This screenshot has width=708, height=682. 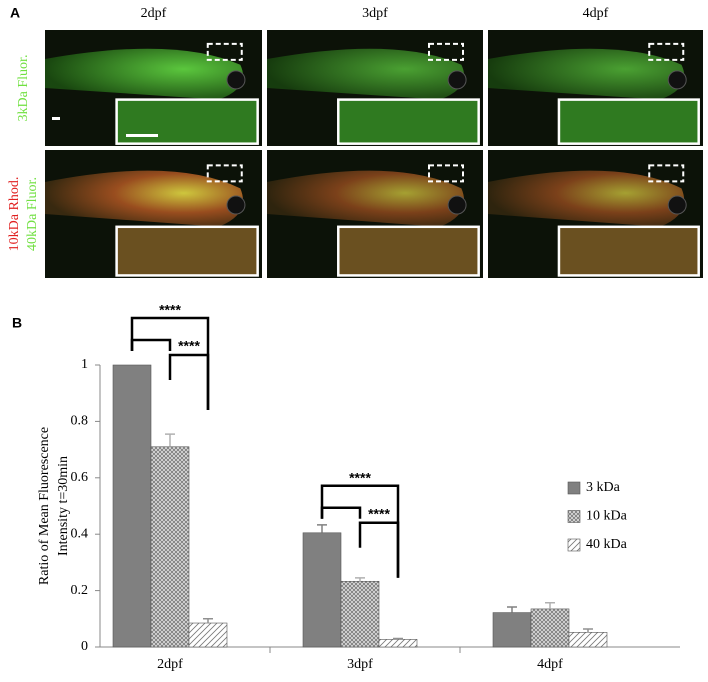 I want to click on legend-label: 40 kDa, so click(x=607, y=544).